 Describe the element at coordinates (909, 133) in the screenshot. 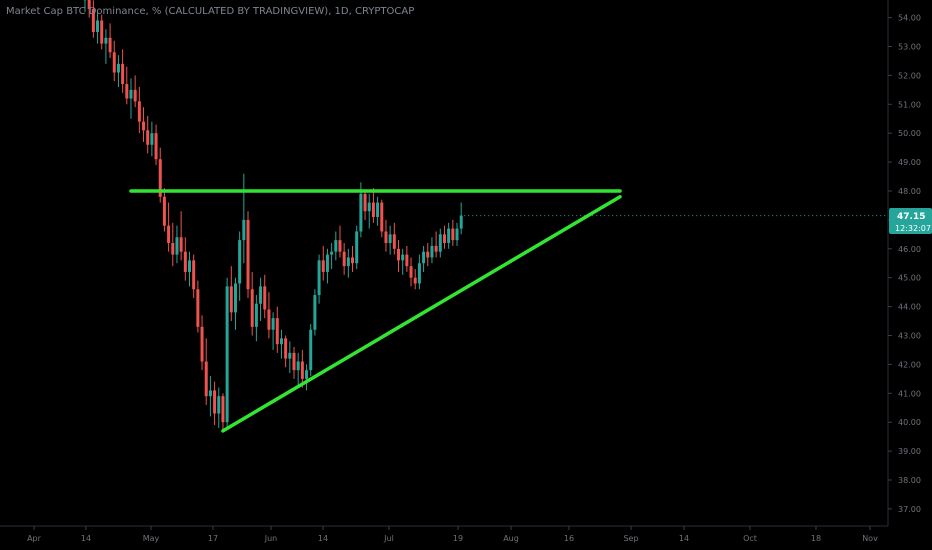

I see `y-tick-label: 50.00` at that location.